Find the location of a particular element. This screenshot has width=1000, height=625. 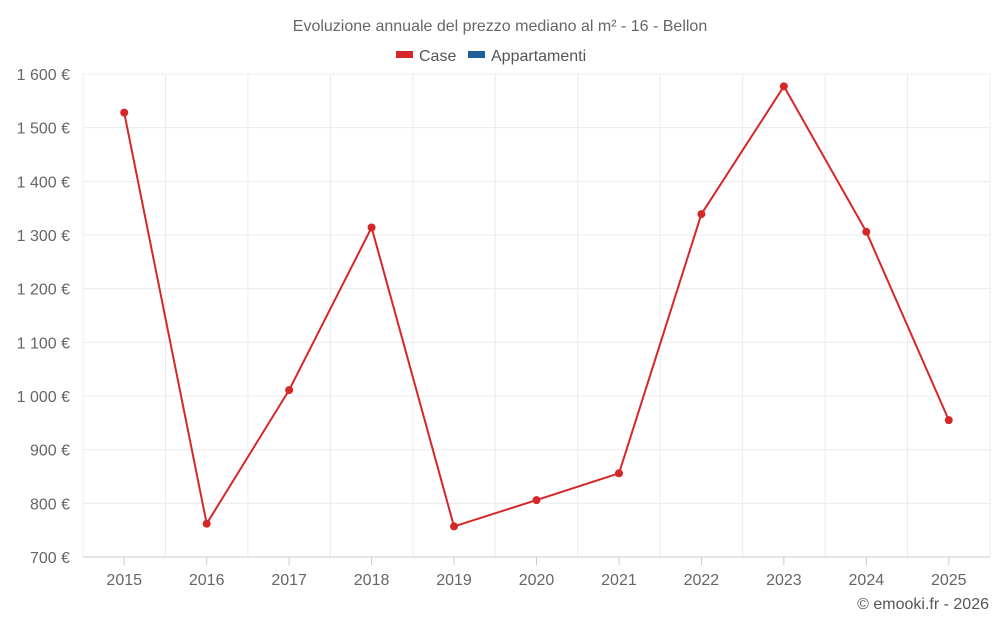

y-tick-label: 1 600 € is located at coordinates (43, 75).